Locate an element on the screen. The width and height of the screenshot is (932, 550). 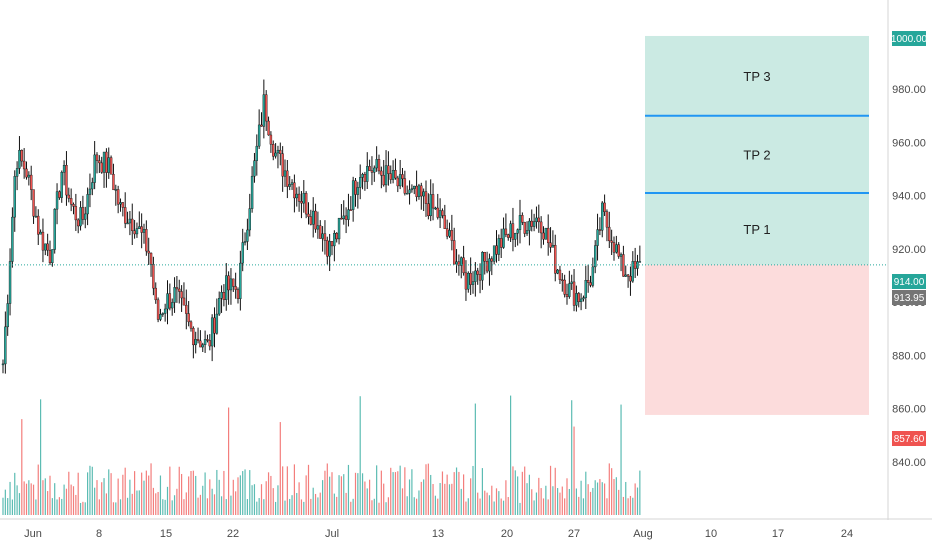
x-tick-label: 10 is located at coordinates (711, 534).